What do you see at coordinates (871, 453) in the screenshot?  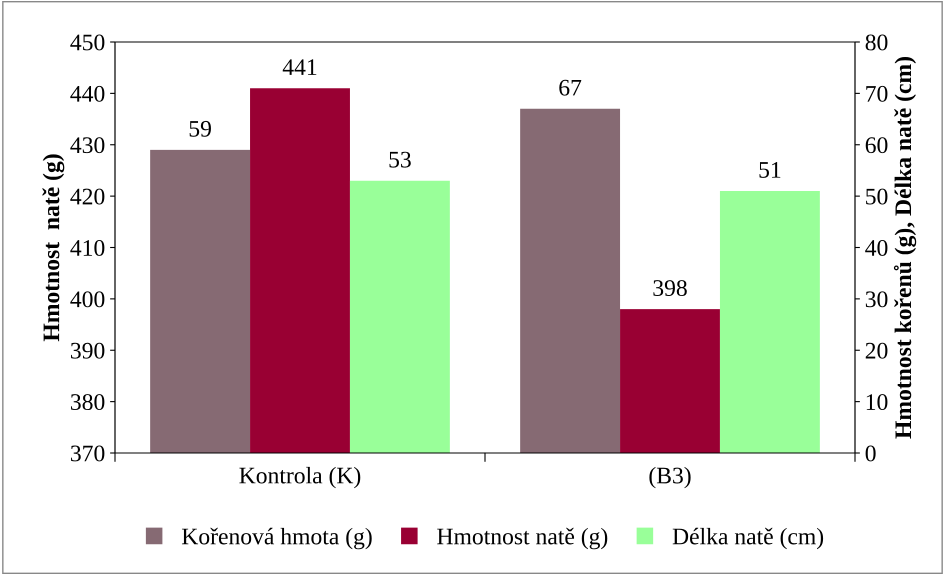 I see `y2-tick-label: 0` at bounding box center [871, 453].